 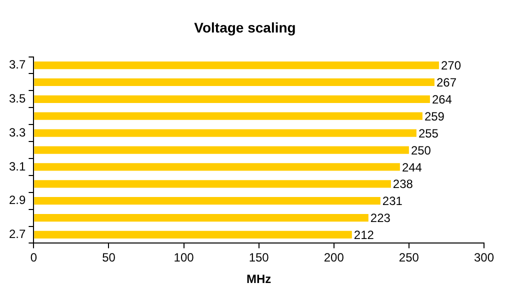 I want to click on x-tick-label: 250, so click(x=409, y=257).